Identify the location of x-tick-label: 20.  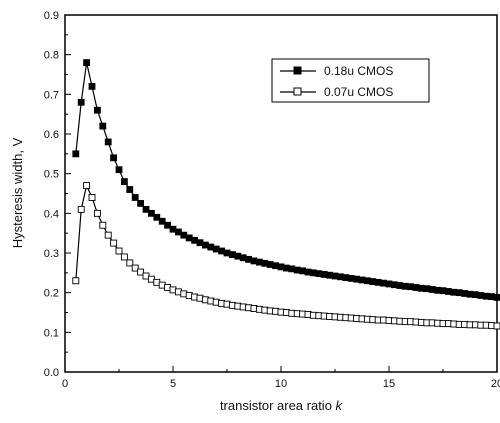
(495, 384).